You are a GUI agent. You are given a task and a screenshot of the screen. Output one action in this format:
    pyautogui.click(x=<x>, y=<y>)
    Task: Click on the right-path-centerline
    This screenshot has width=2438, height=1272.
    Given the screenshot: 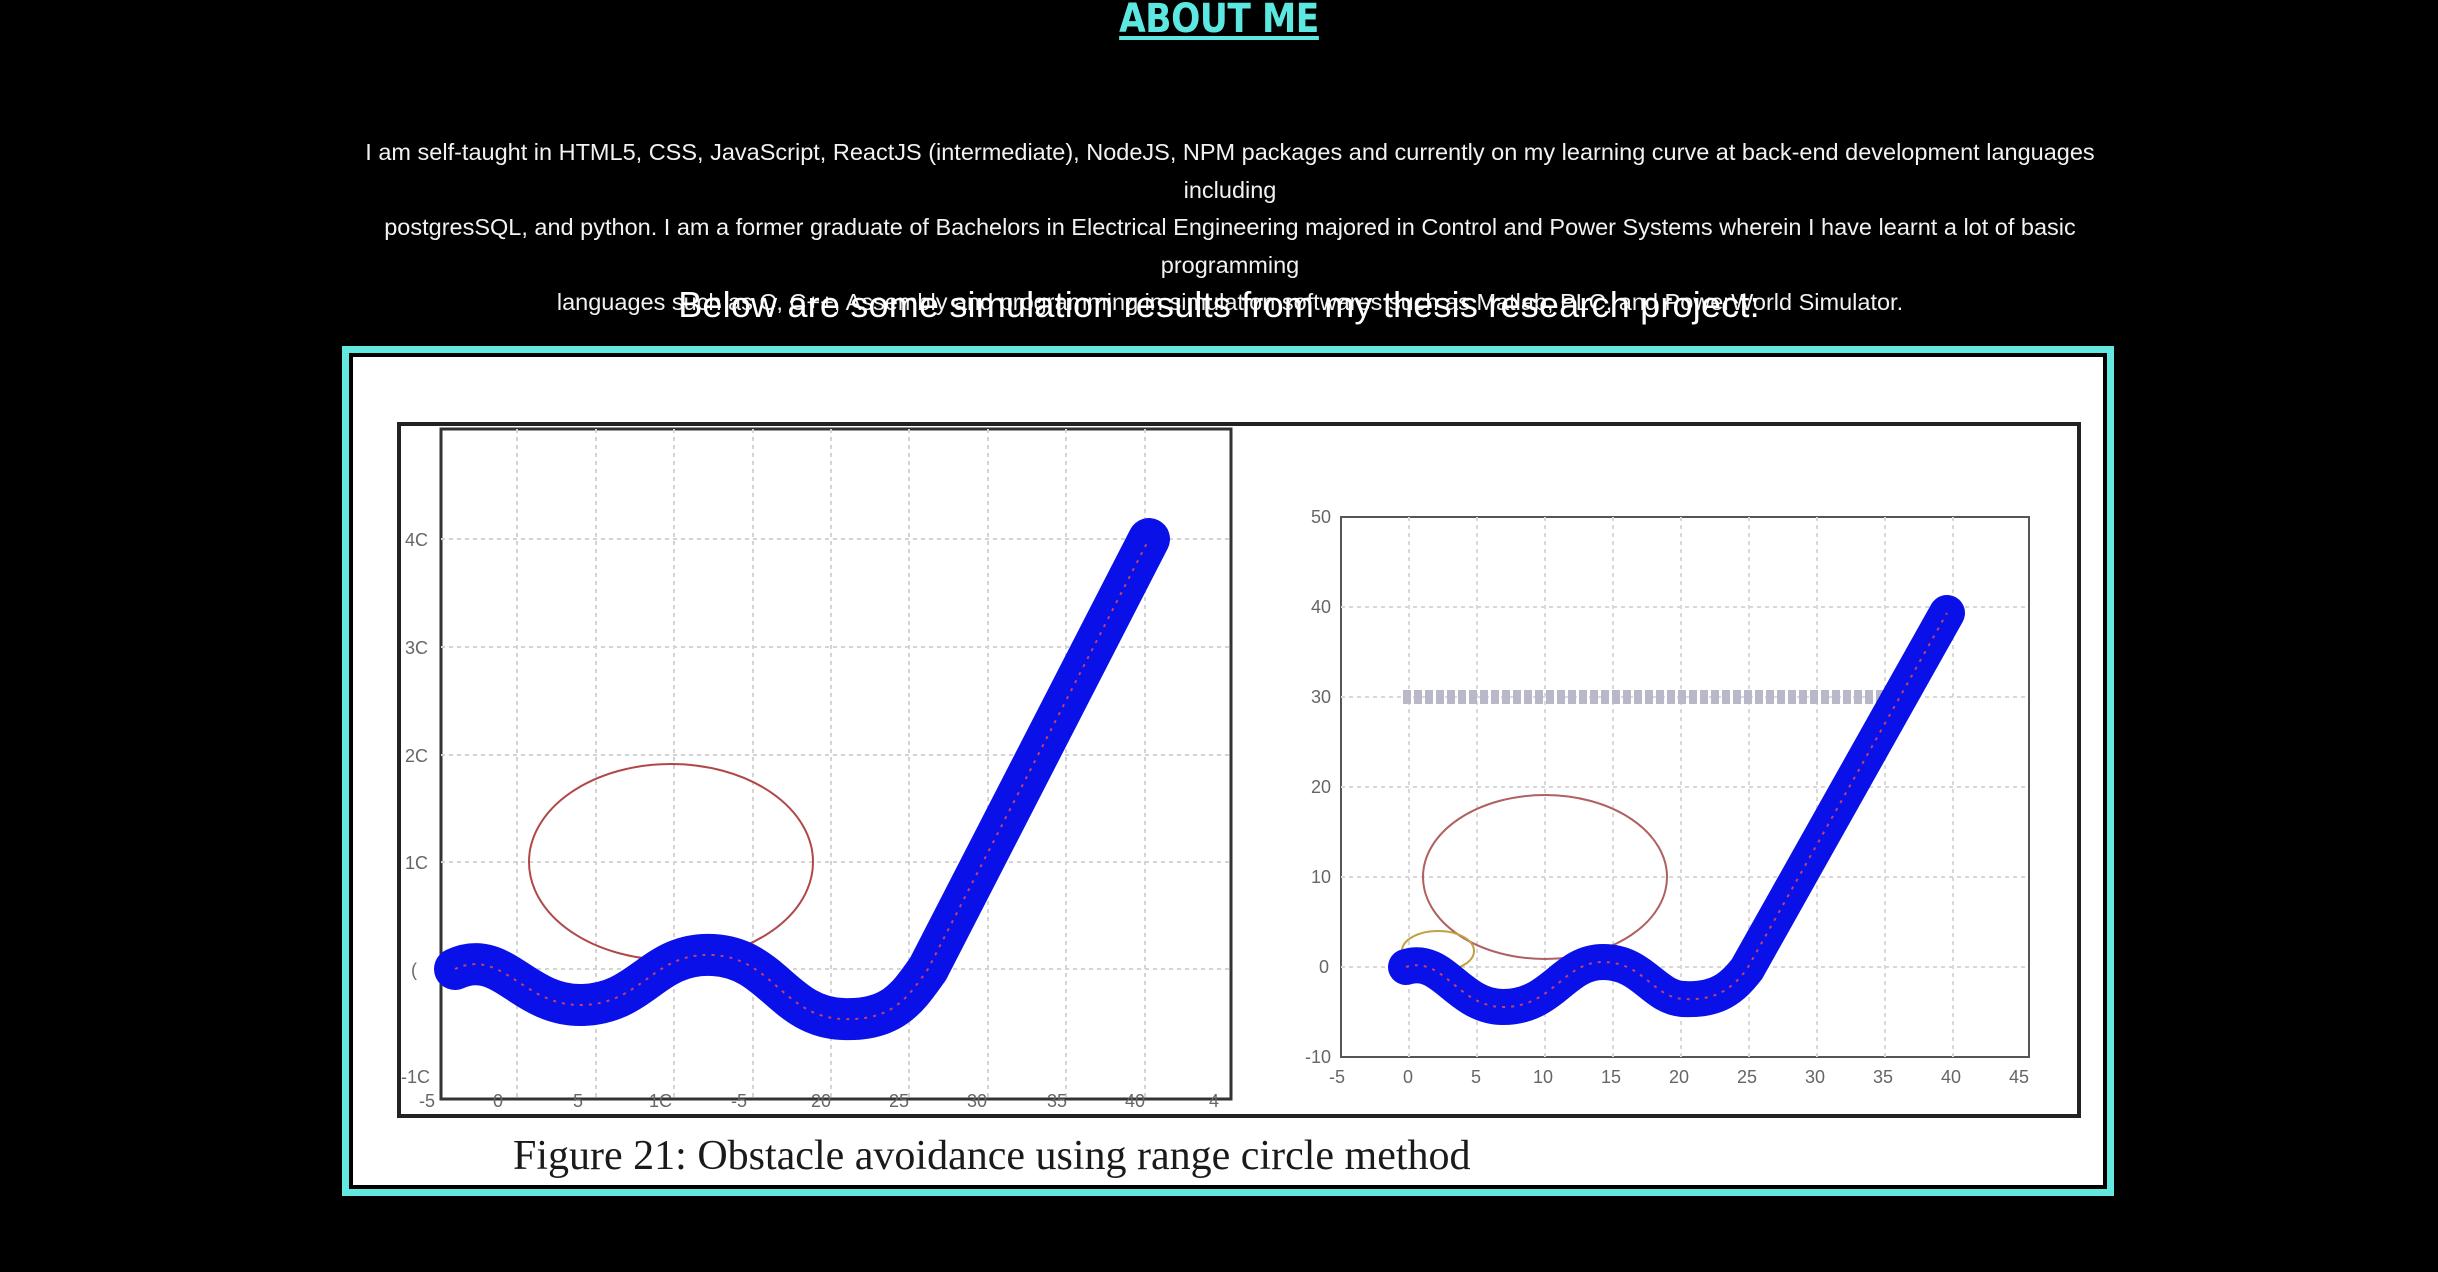 What is the action you would take?
    pyautogui.click(x=1676, y=810)
    